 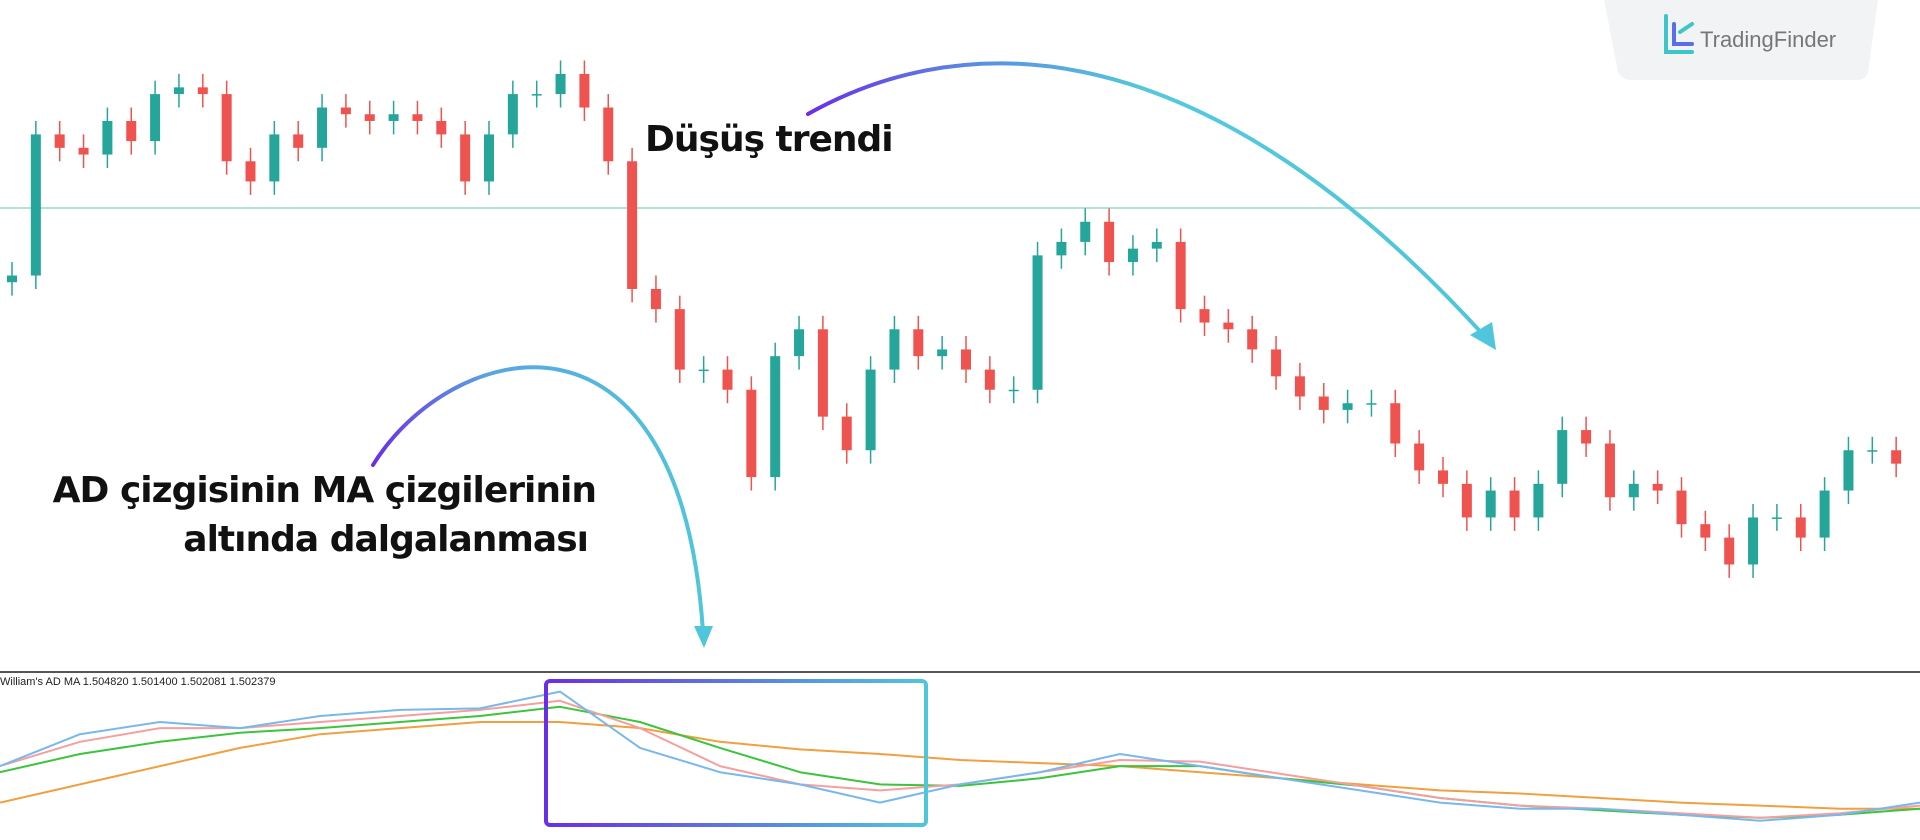 I want to click on logo-text: TradingFinder, so click(x=1768, y=39).